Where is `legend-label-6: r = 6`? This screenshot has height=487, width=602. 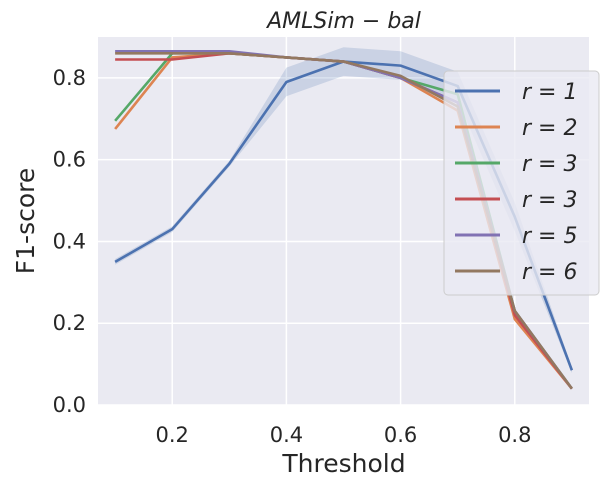 legend-label-6: r = 6 is located at coordinates (549, 272).